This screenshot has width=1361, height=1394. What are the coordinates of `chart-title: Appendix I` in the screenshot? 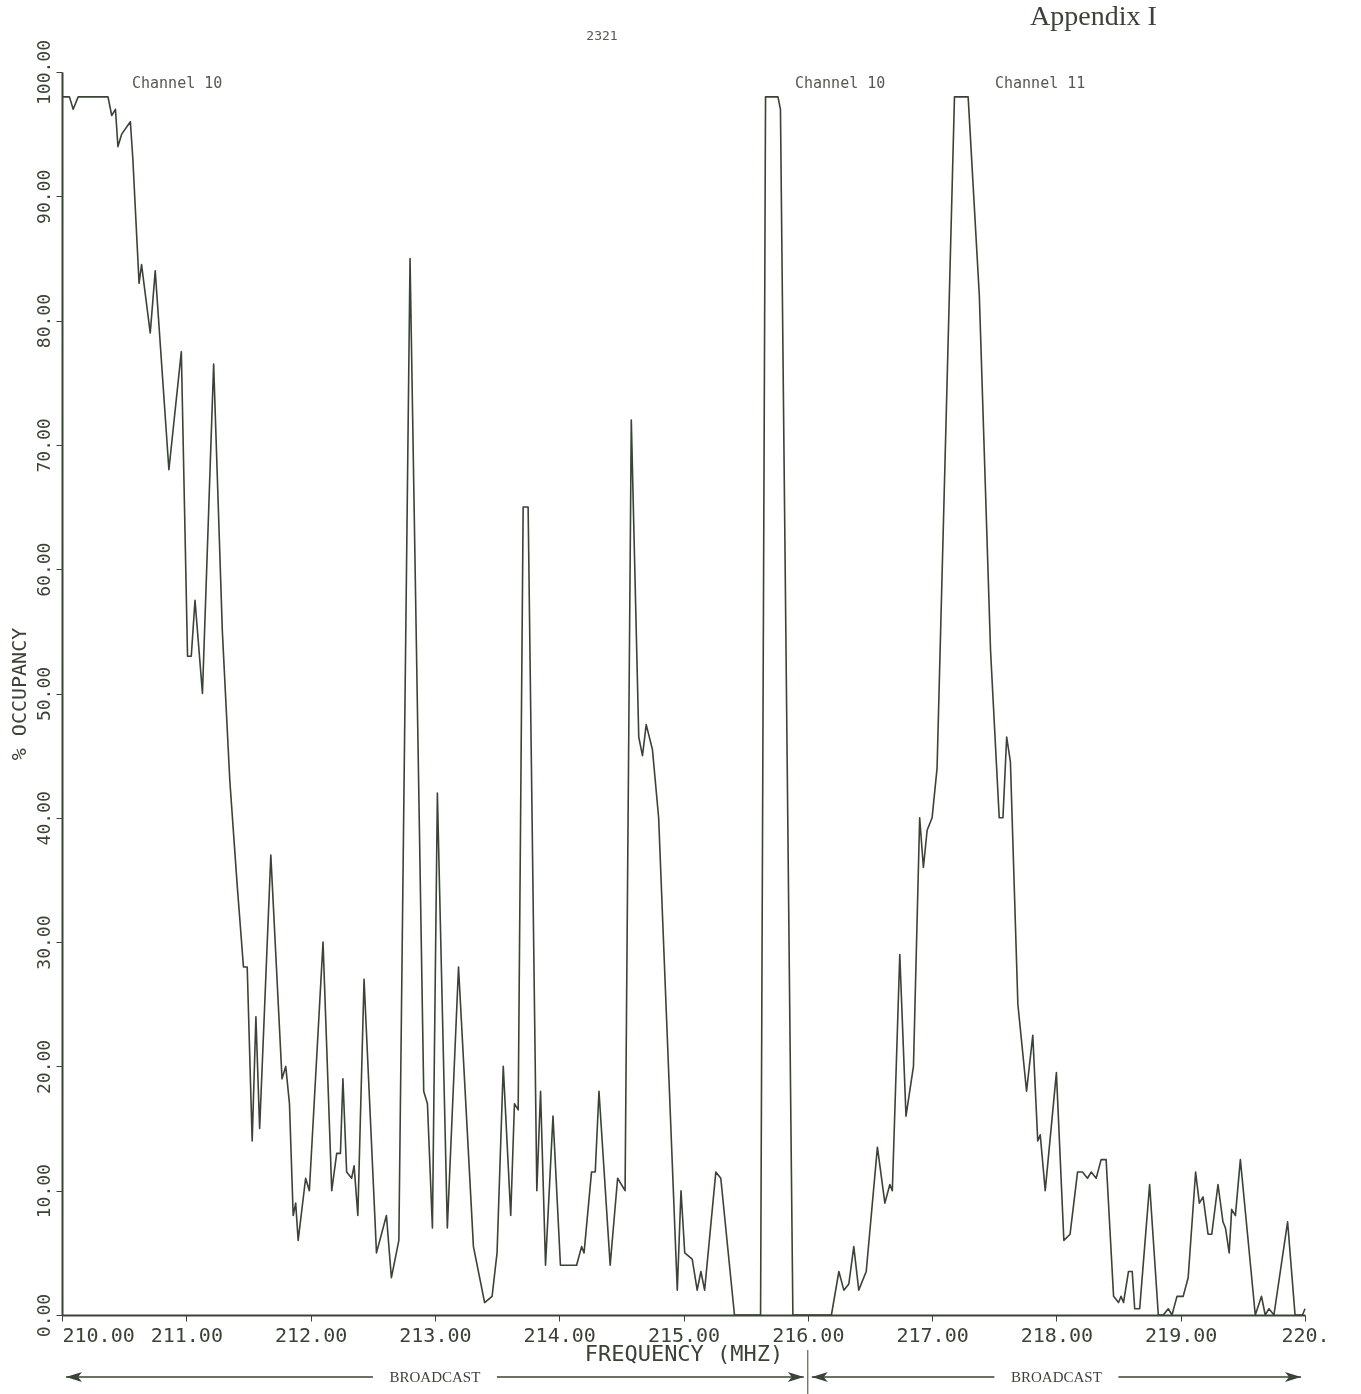 It's located at (1093, 16).